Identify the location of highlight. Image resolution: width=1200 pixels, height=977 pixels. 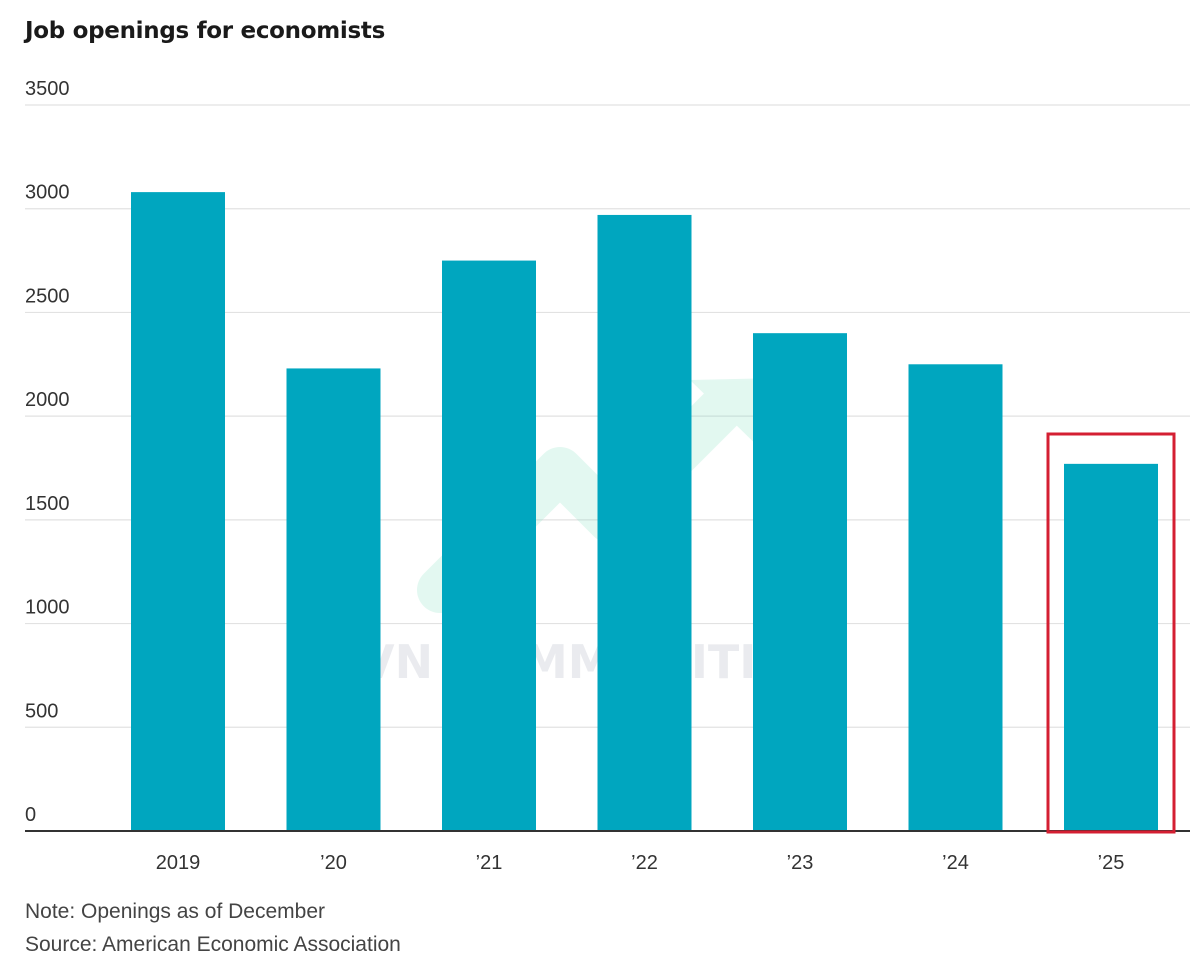
(1111, 633).